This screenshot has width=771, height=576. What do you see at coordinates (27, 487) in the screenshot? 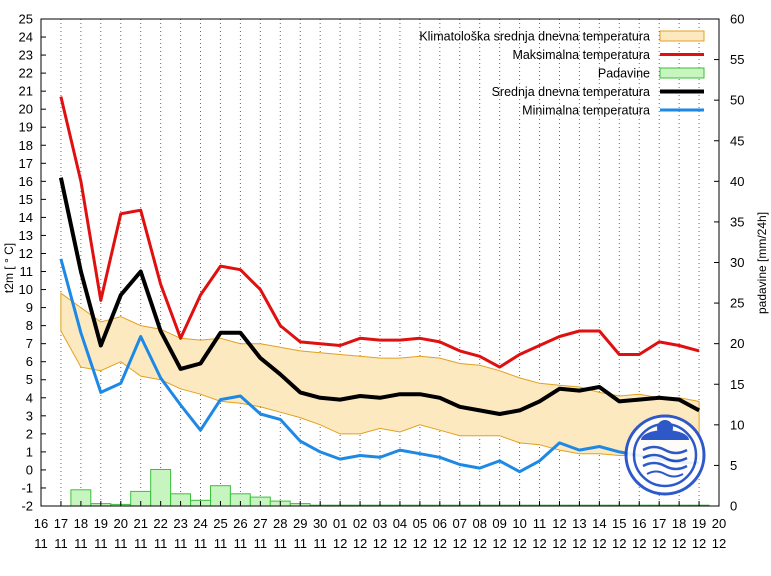
I see `left-tick-label: -1` at bounding box center [27, 487].